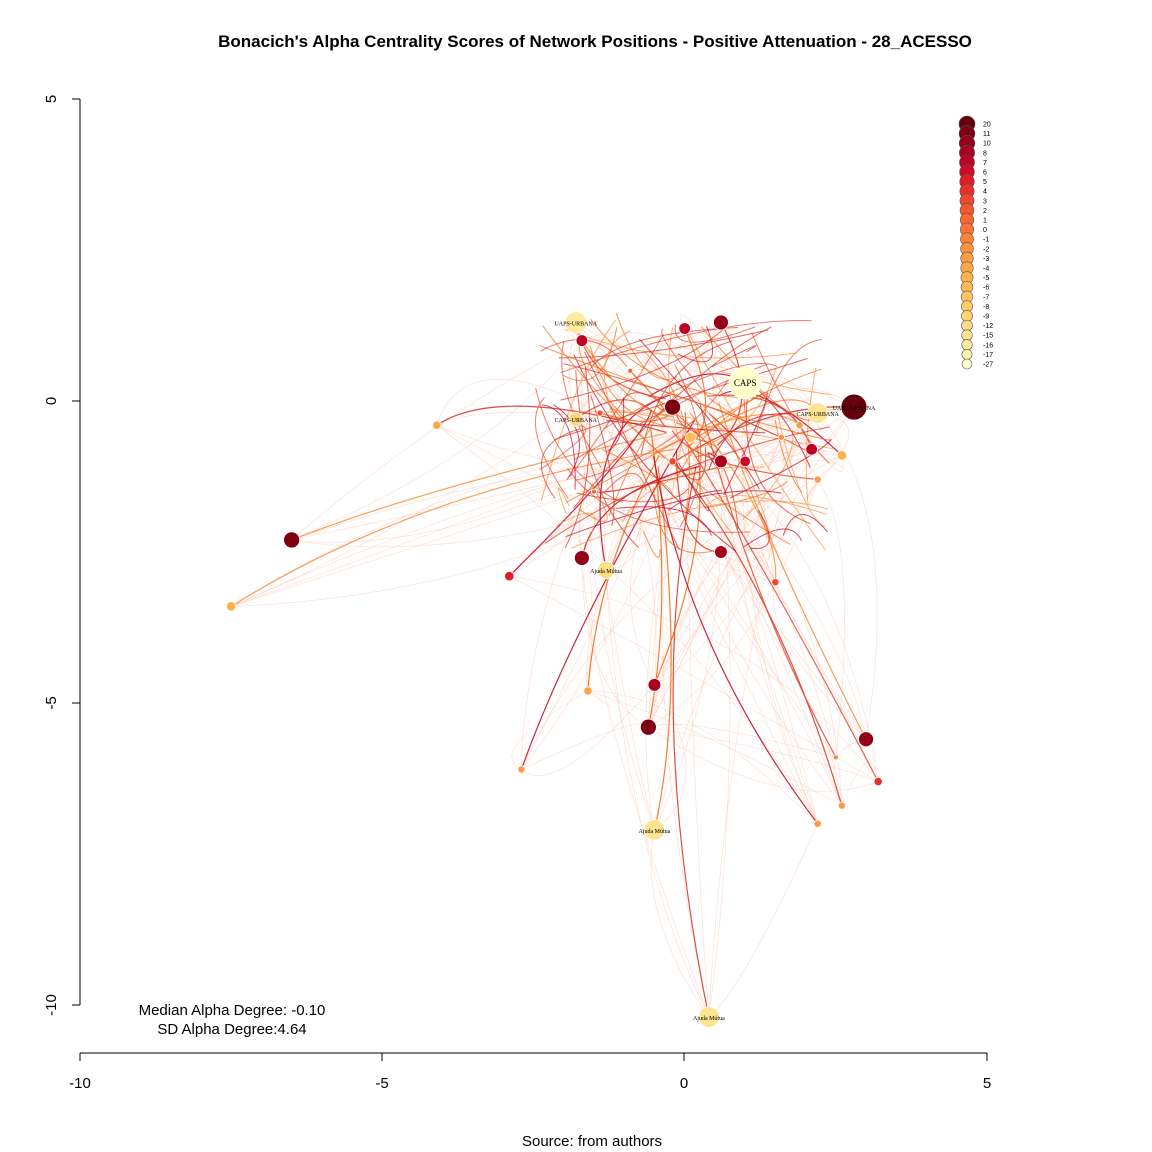 This screenshot has width=1152, height=1152. What do you see at coordinates (986, 240) in the screenshot?
I see `legend-label: -1` at bounding box center [986, 240].